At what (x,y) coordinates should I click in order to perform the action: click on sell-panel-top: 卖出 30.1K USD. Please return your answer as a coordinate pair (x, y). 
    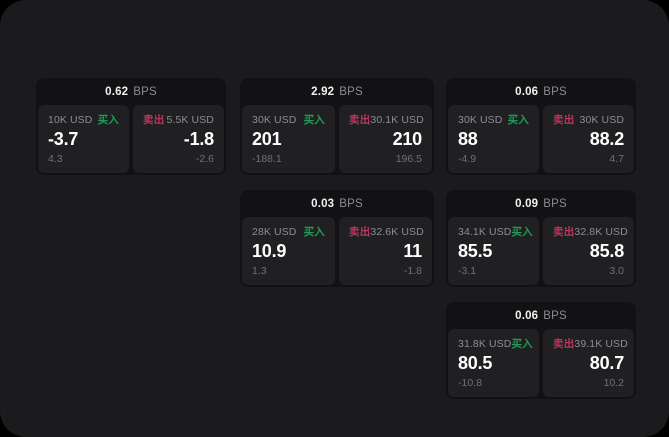
    Looking at the image, I should click on (386, 120).